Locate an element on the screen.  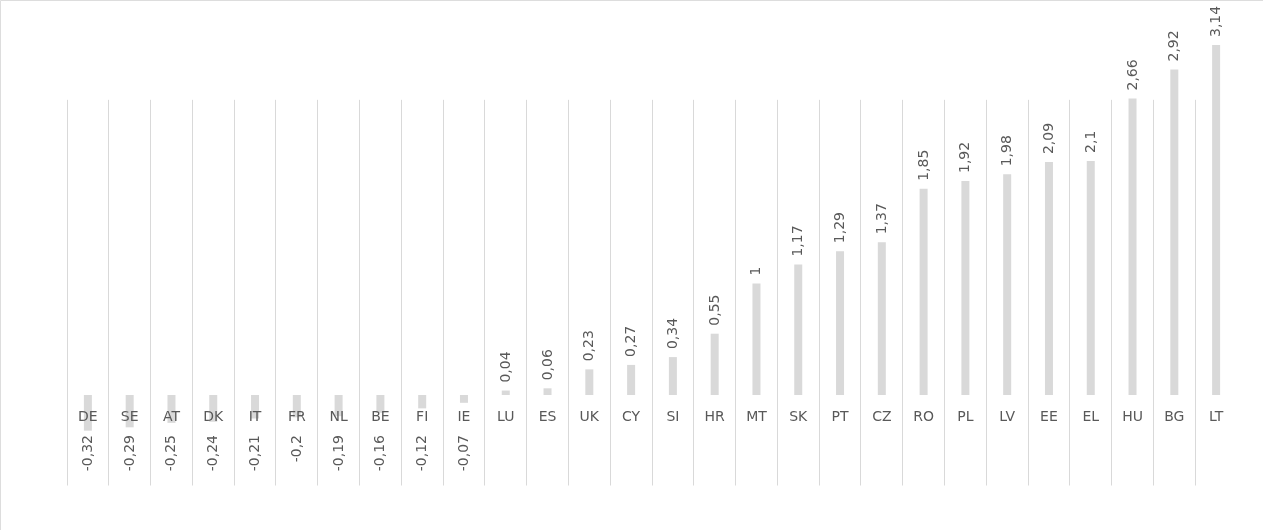
x-tick-label: EL is located at coordinates (1091, 416).